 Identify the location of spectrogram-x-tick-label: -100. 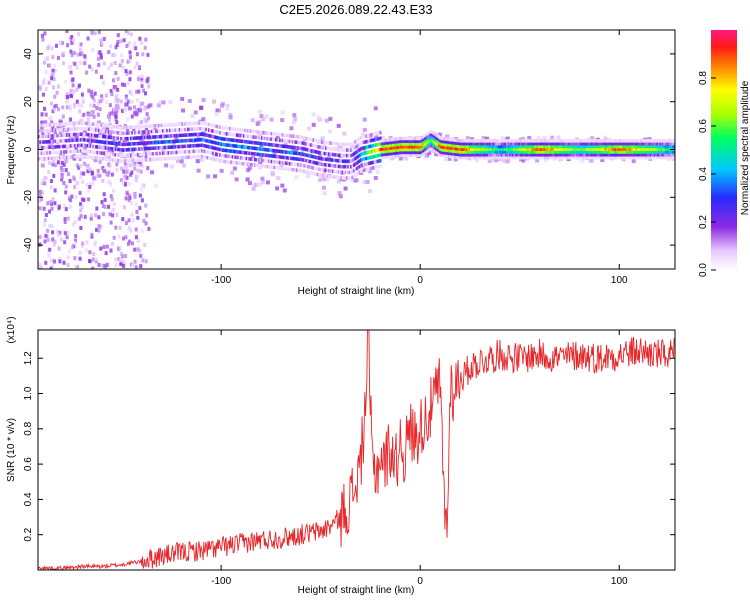
(221, 280).